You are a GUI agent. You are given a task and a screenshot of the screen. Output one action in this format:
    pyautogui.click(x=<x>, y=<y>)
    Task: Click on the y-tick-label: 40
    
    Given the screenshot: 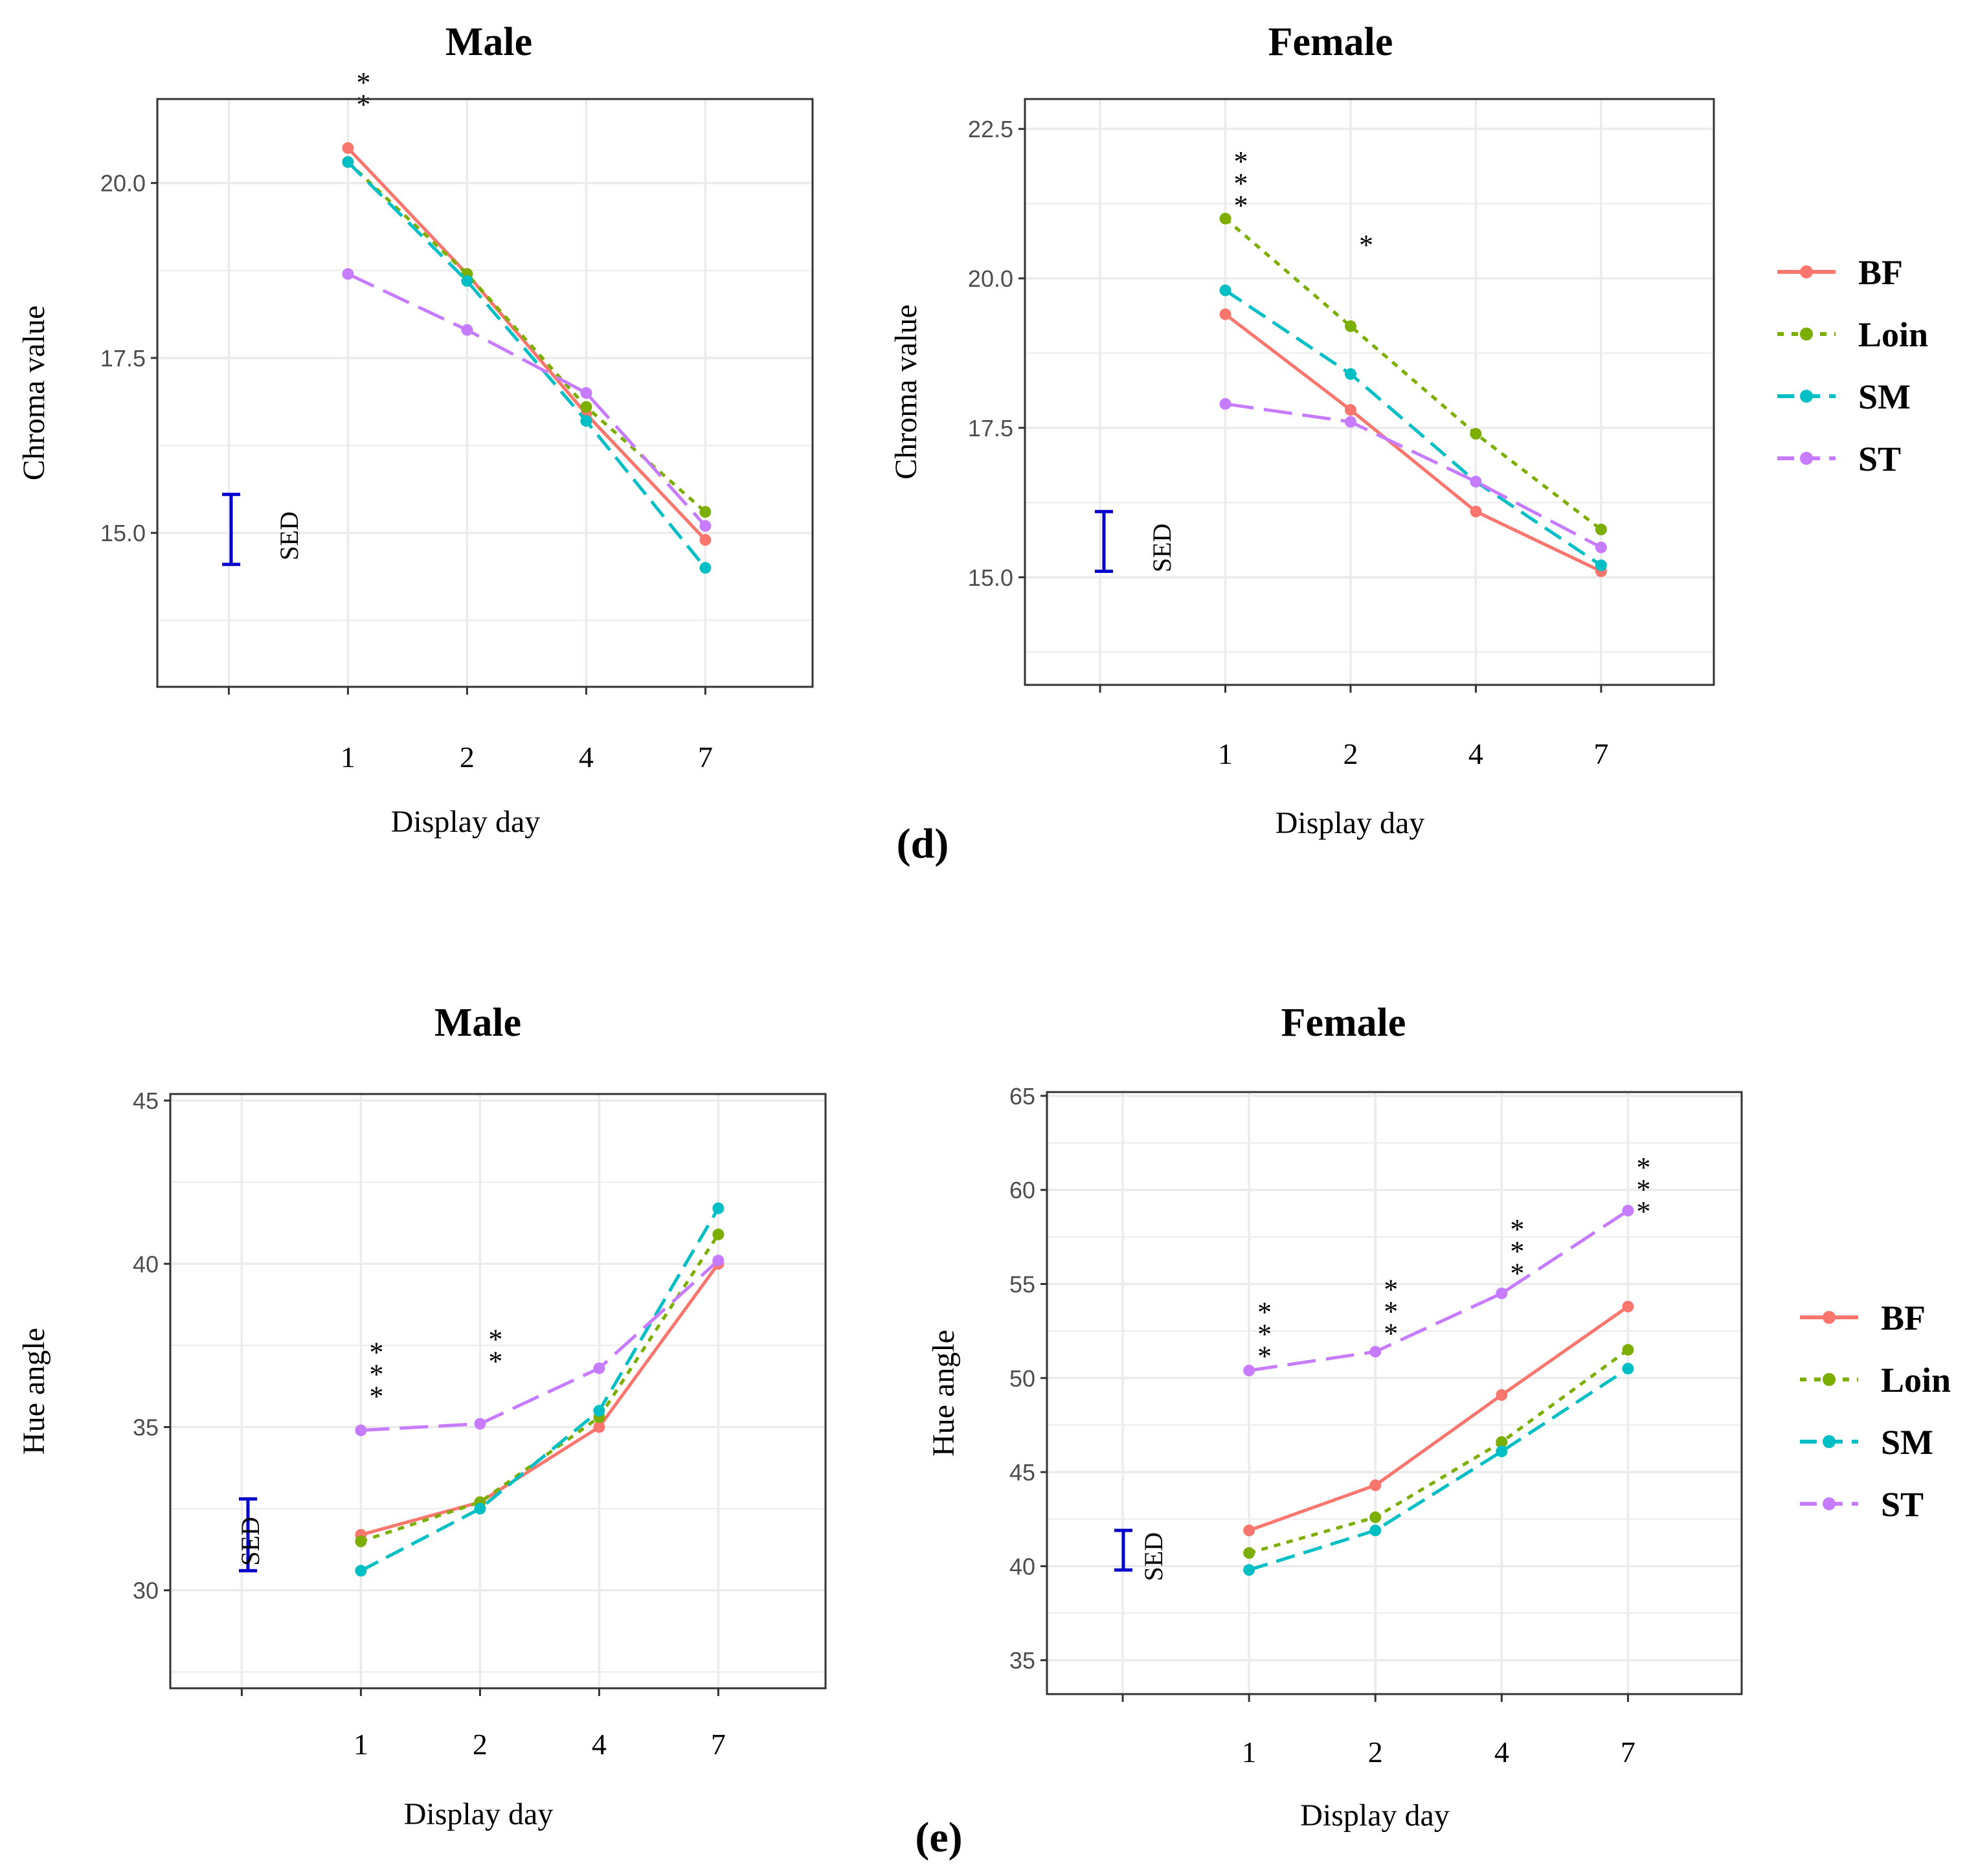 What is the action you would take?
    pyautogui.click(x=146, y=1264)
    